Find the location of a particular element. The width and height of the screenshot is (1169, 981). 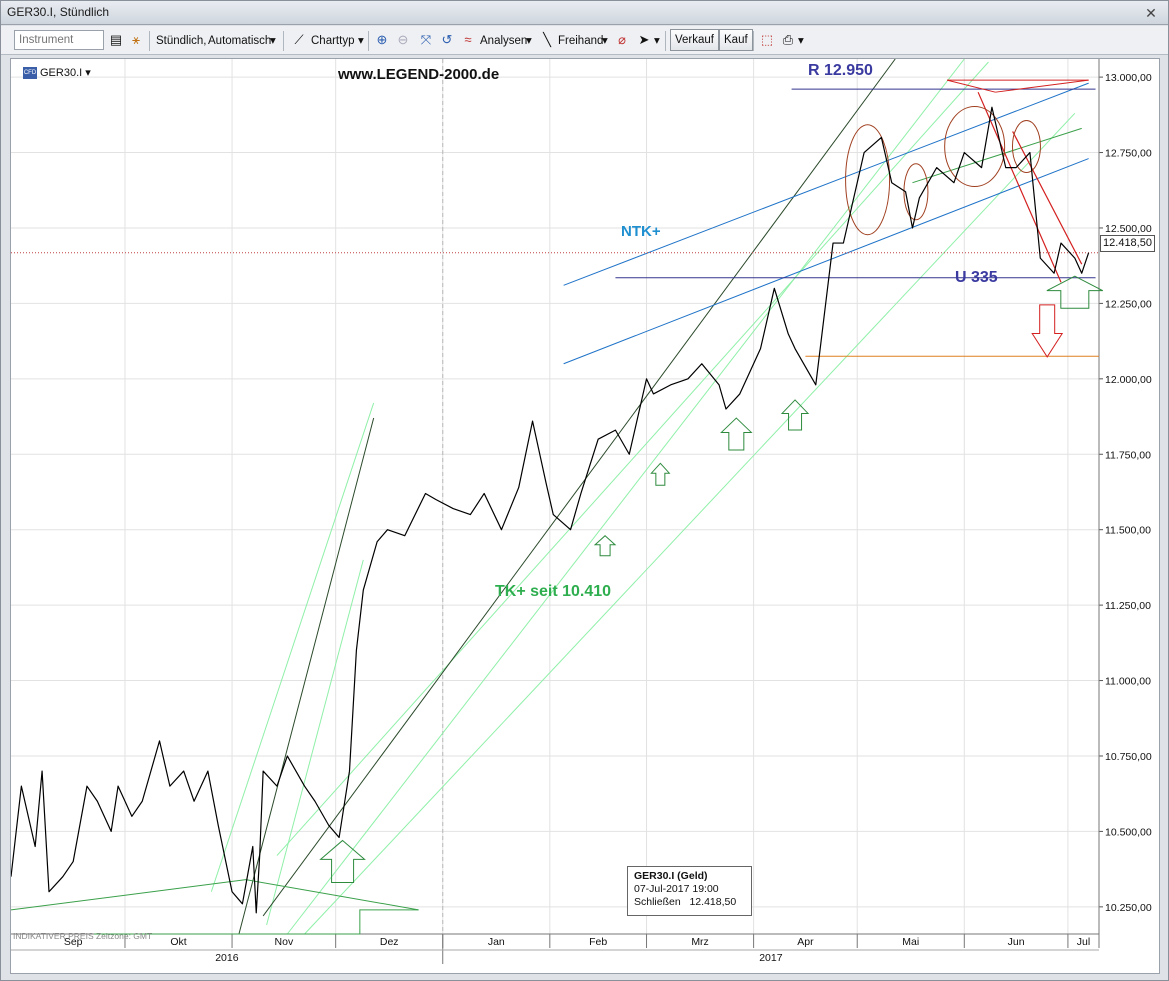

resistance-annotation: R 12.950 is located at coordinates (840, 70).